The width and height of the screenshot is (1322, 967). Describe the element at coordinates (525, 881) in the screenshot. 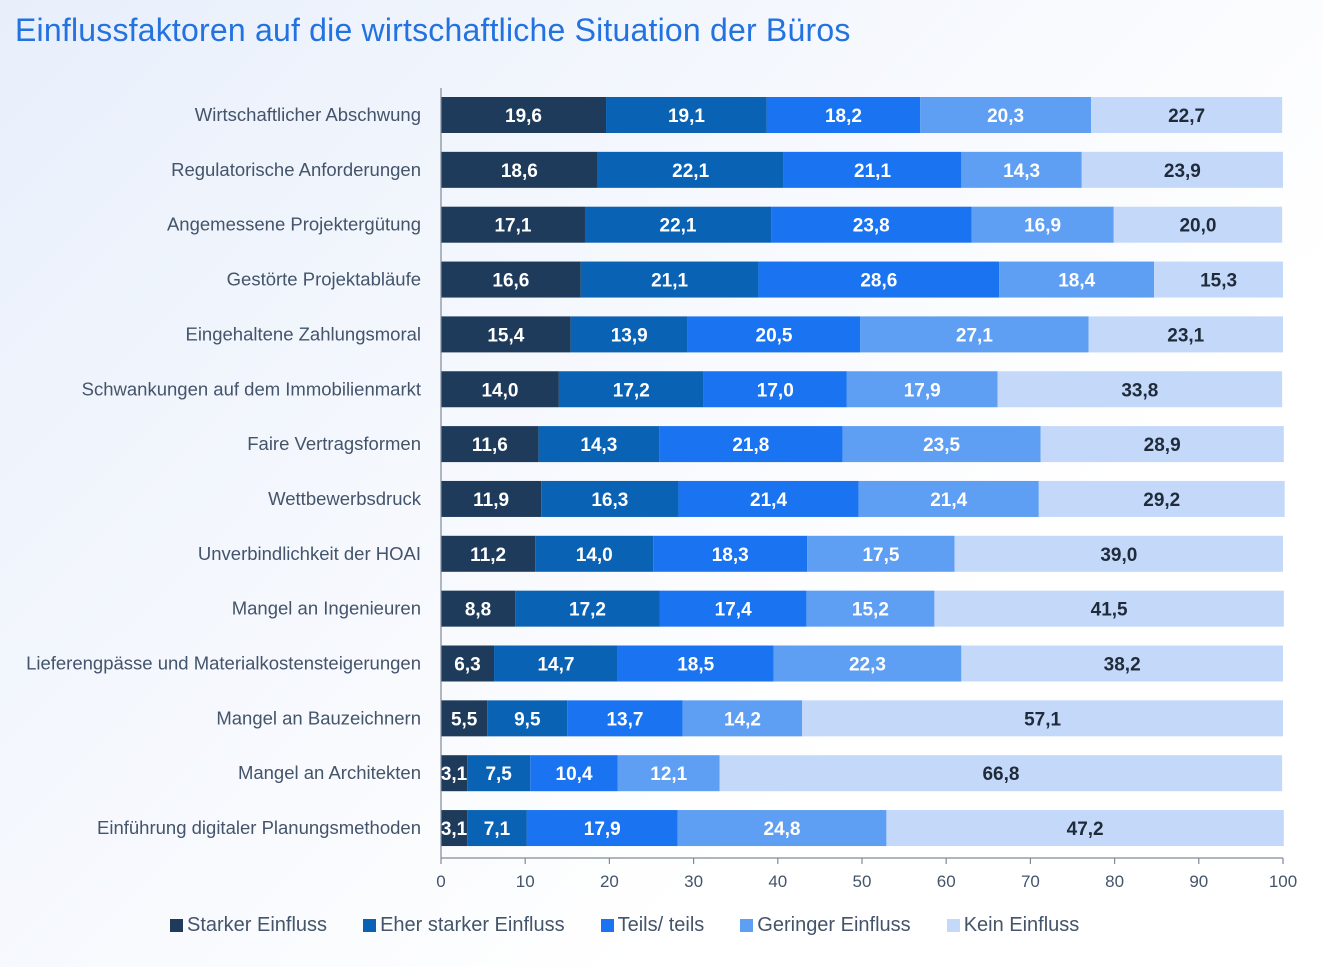

I see `x-tick-label: 10` at that location.